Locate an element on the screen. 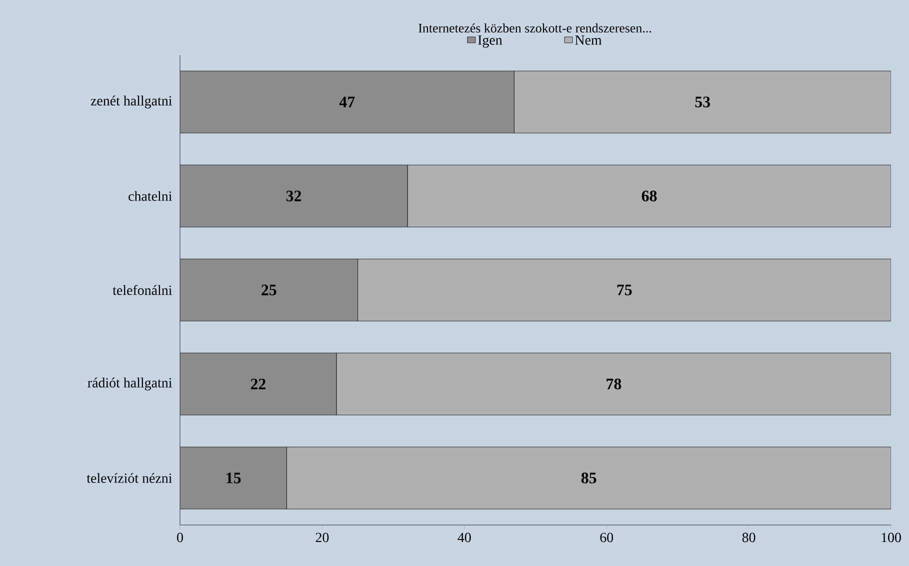 This screenshot has height=566, width=909. legend-label: Nem is located at coordinates (588, 40).